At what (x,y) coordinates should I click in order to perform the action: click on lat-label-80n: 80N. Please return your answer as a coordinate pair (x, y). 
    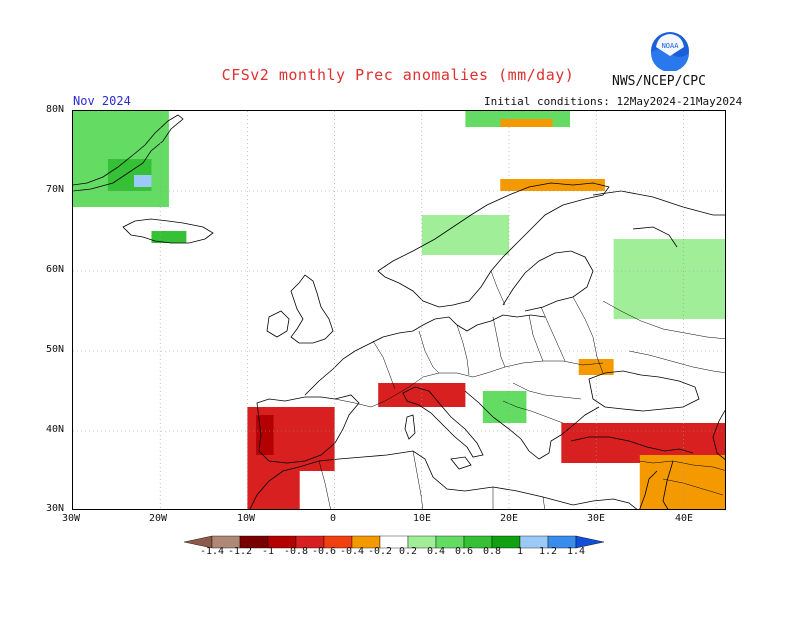
    Looking at the image, I should click on (55, 109).